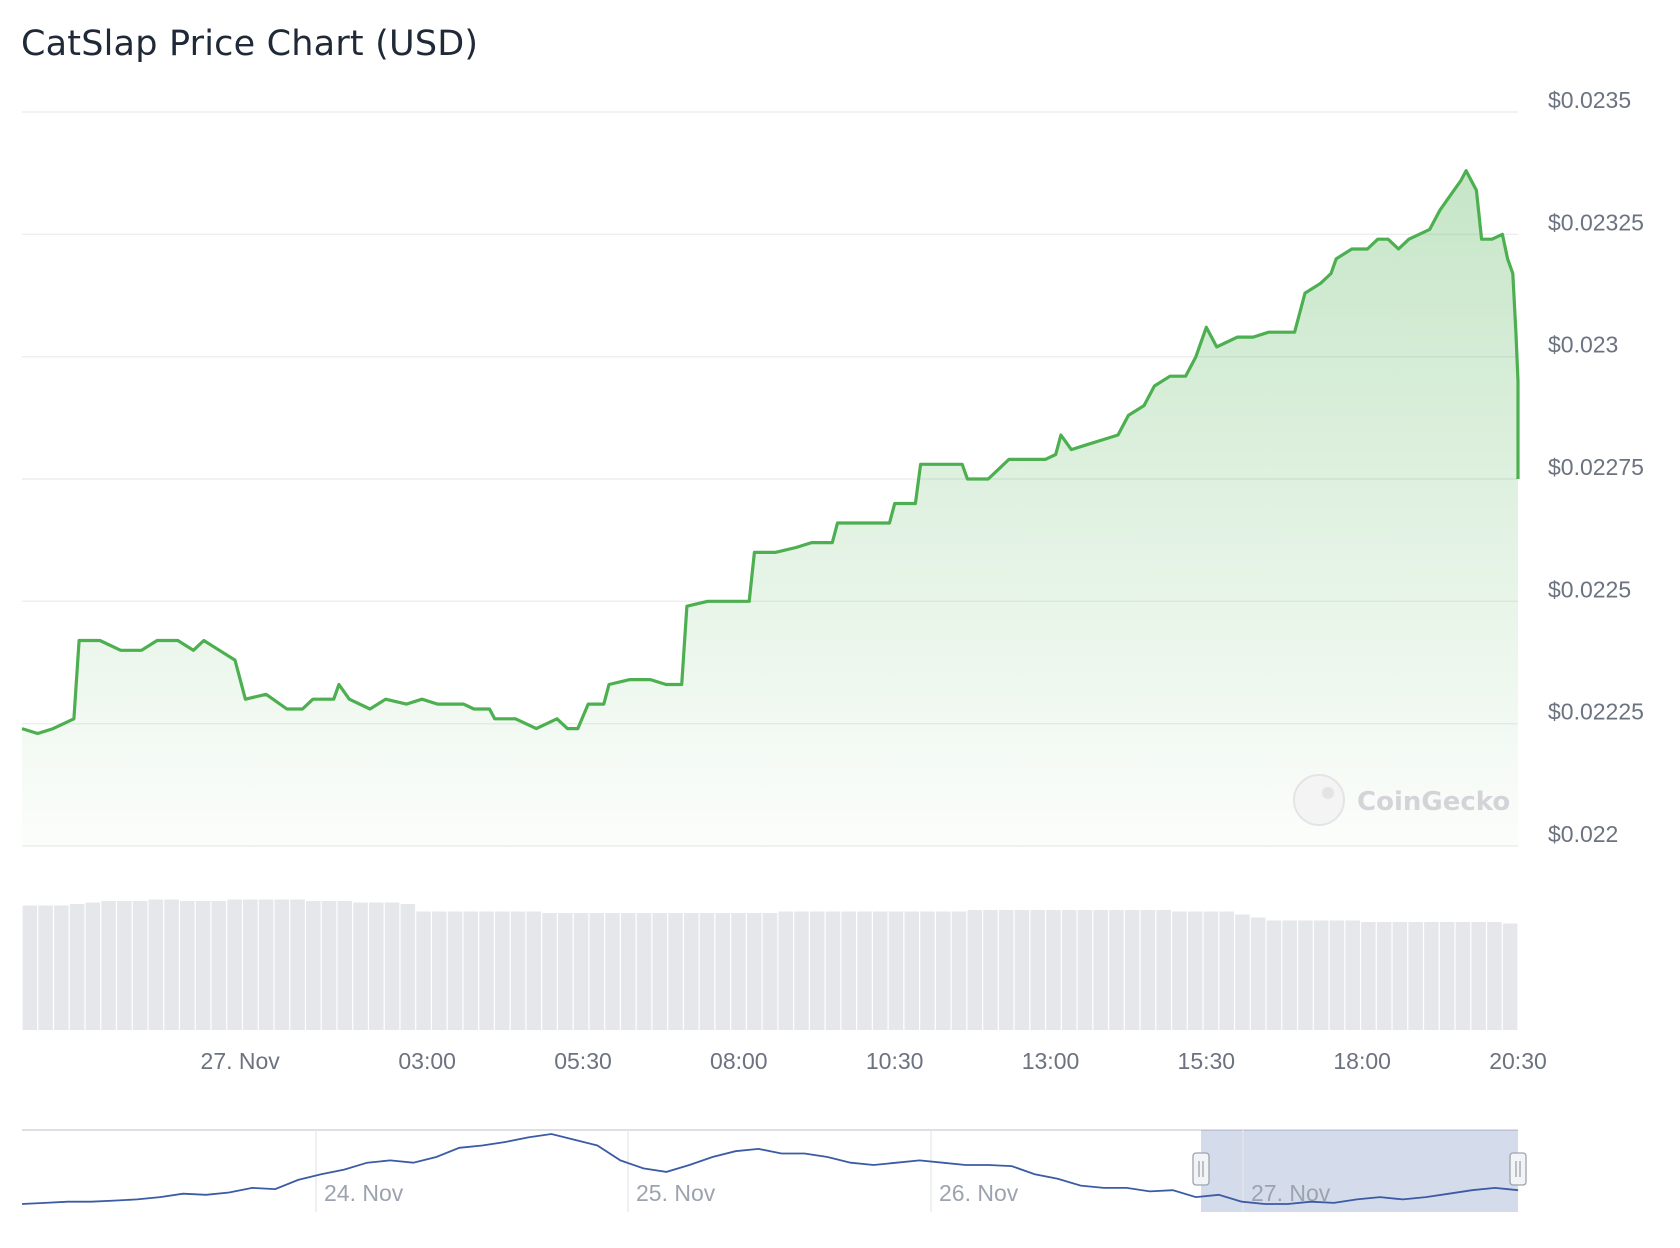 This screenshot has height=1248, width=1680. Describe the element at coordinates (770, 1169) in the screenshot. I see `navigator-line` at that location.